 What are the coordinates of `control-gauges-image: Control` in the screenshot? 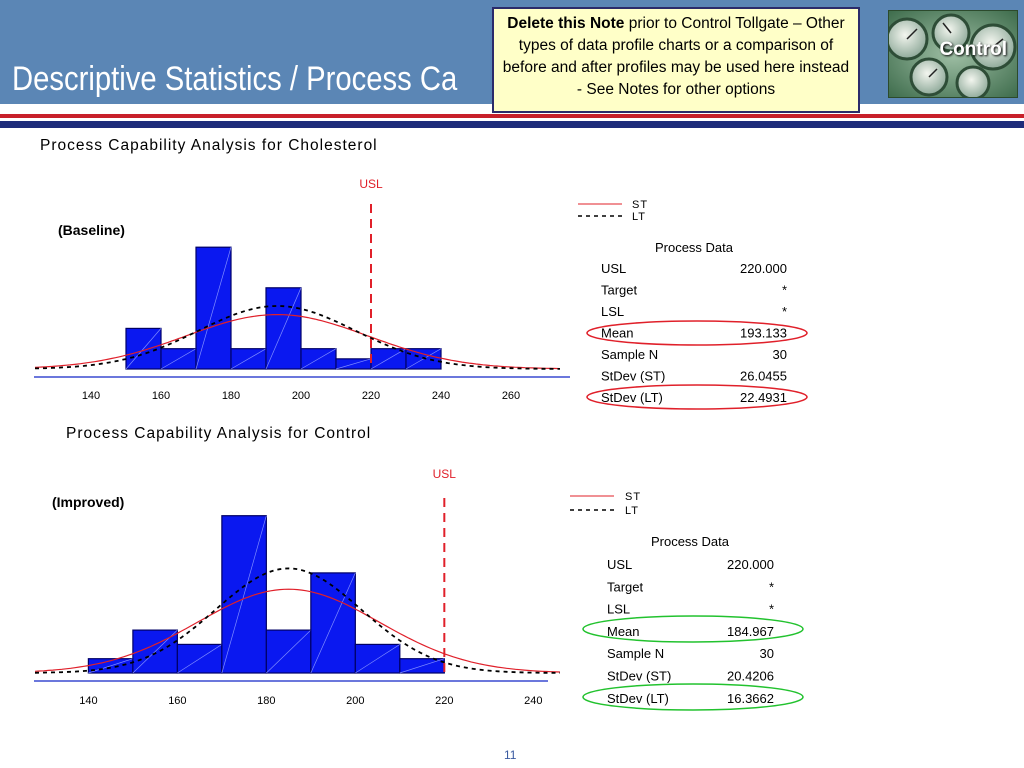 It's located at (953, 54).